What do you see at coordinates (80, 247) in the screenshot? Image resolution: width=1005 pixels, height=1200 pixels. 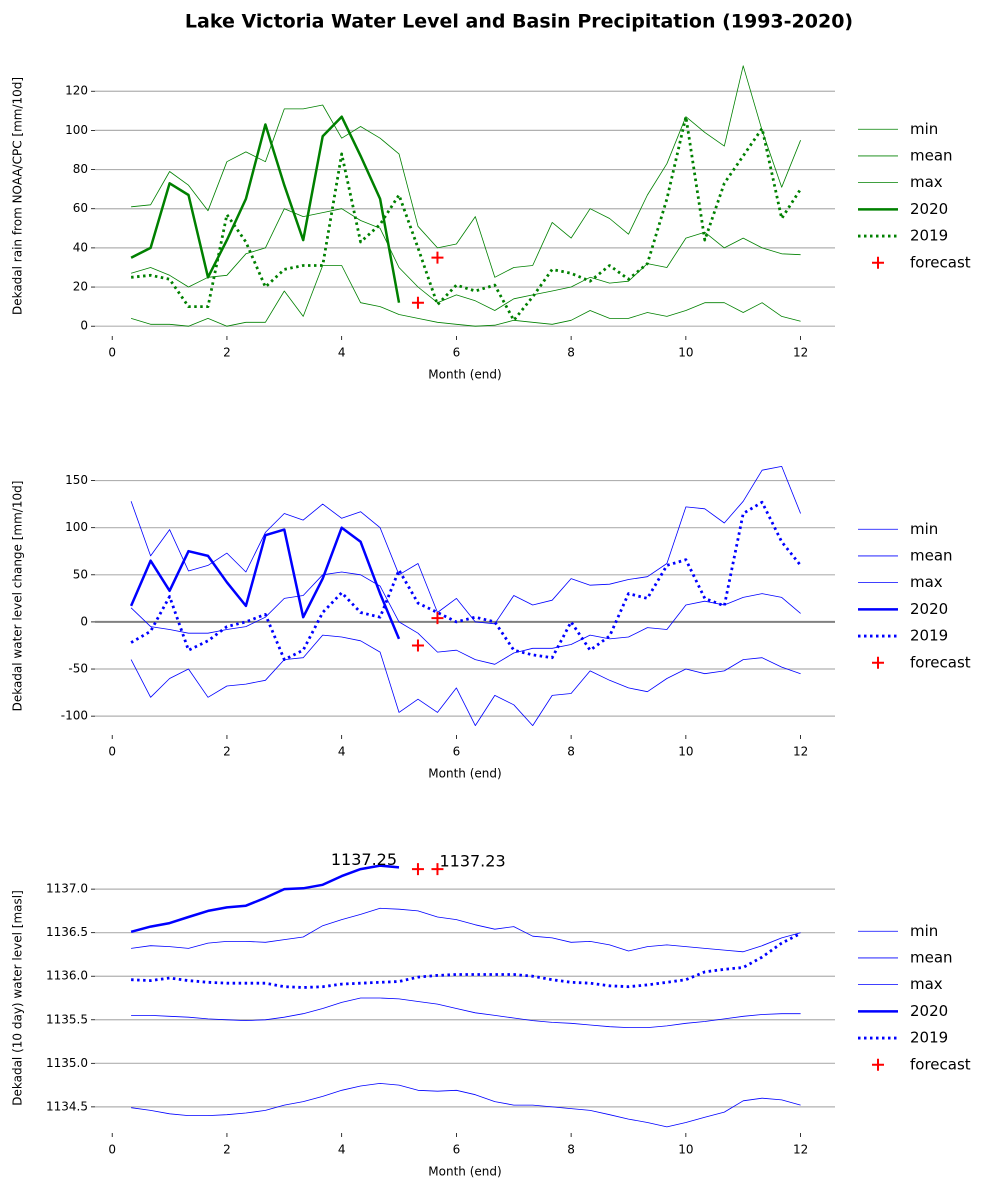 I see `y-tick-label: 40` at bounding box center [80, 247].